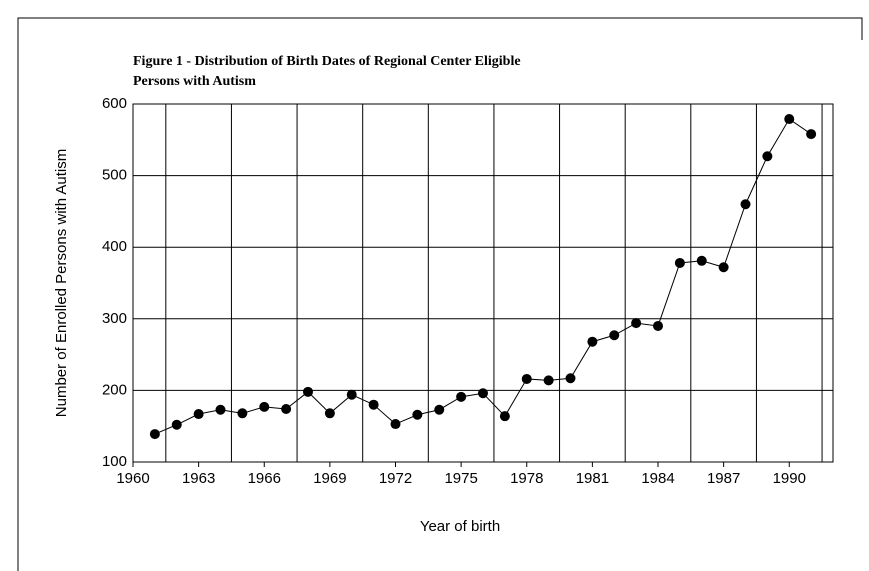  I want to click on y-tick-label: 100, so click(114, 461).